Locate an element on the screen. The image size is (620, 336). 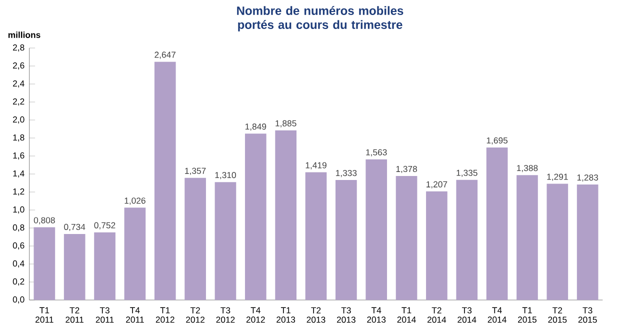
x-tick-label: T1 2014 is located at coordinates (406, 315).